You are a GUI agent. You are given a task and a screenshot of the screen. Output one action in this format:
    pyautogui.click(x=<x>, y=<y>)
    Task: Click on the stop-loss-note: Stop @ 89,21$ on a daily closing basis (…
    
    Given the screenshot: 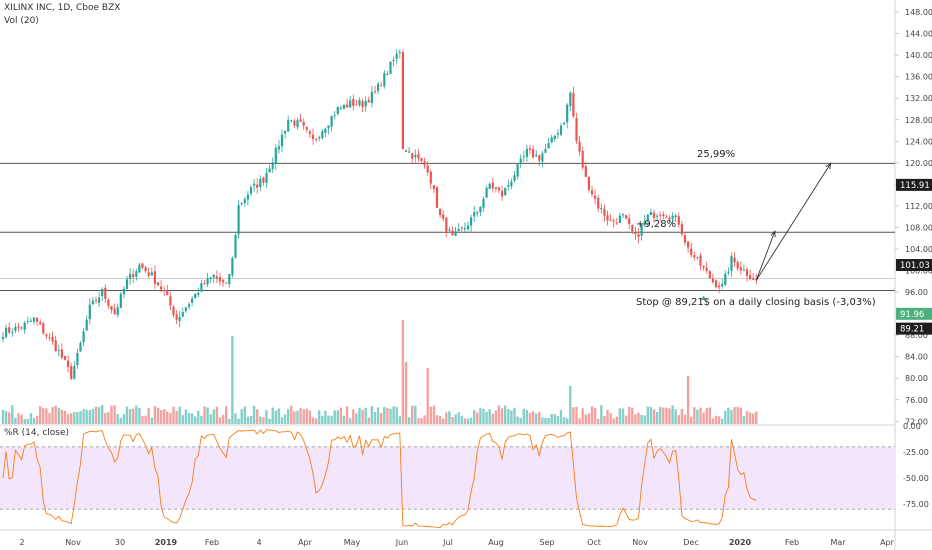 What is the action you would take?
    pyautogui.click(x=756, y=302)
    